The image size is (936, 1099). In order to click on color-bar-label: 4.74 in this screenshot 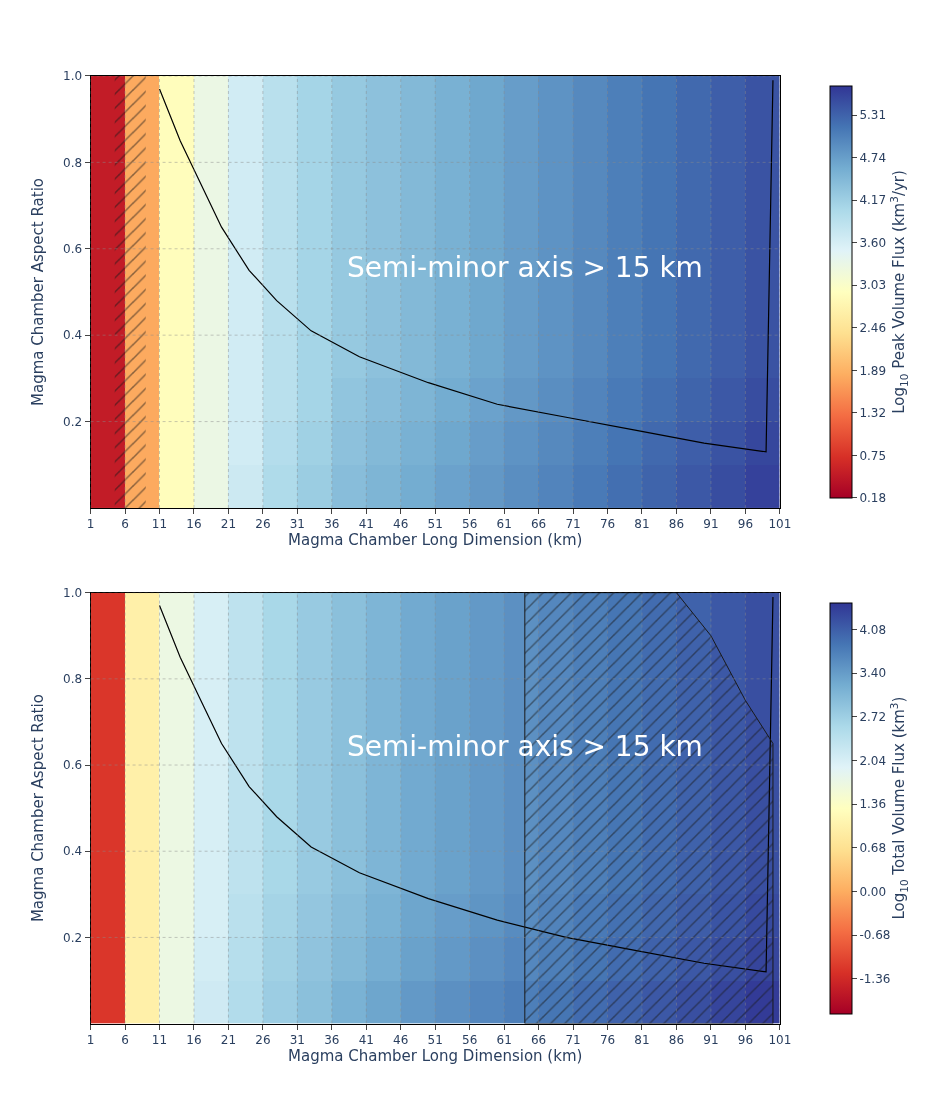, I will do `click(873, 157)`.